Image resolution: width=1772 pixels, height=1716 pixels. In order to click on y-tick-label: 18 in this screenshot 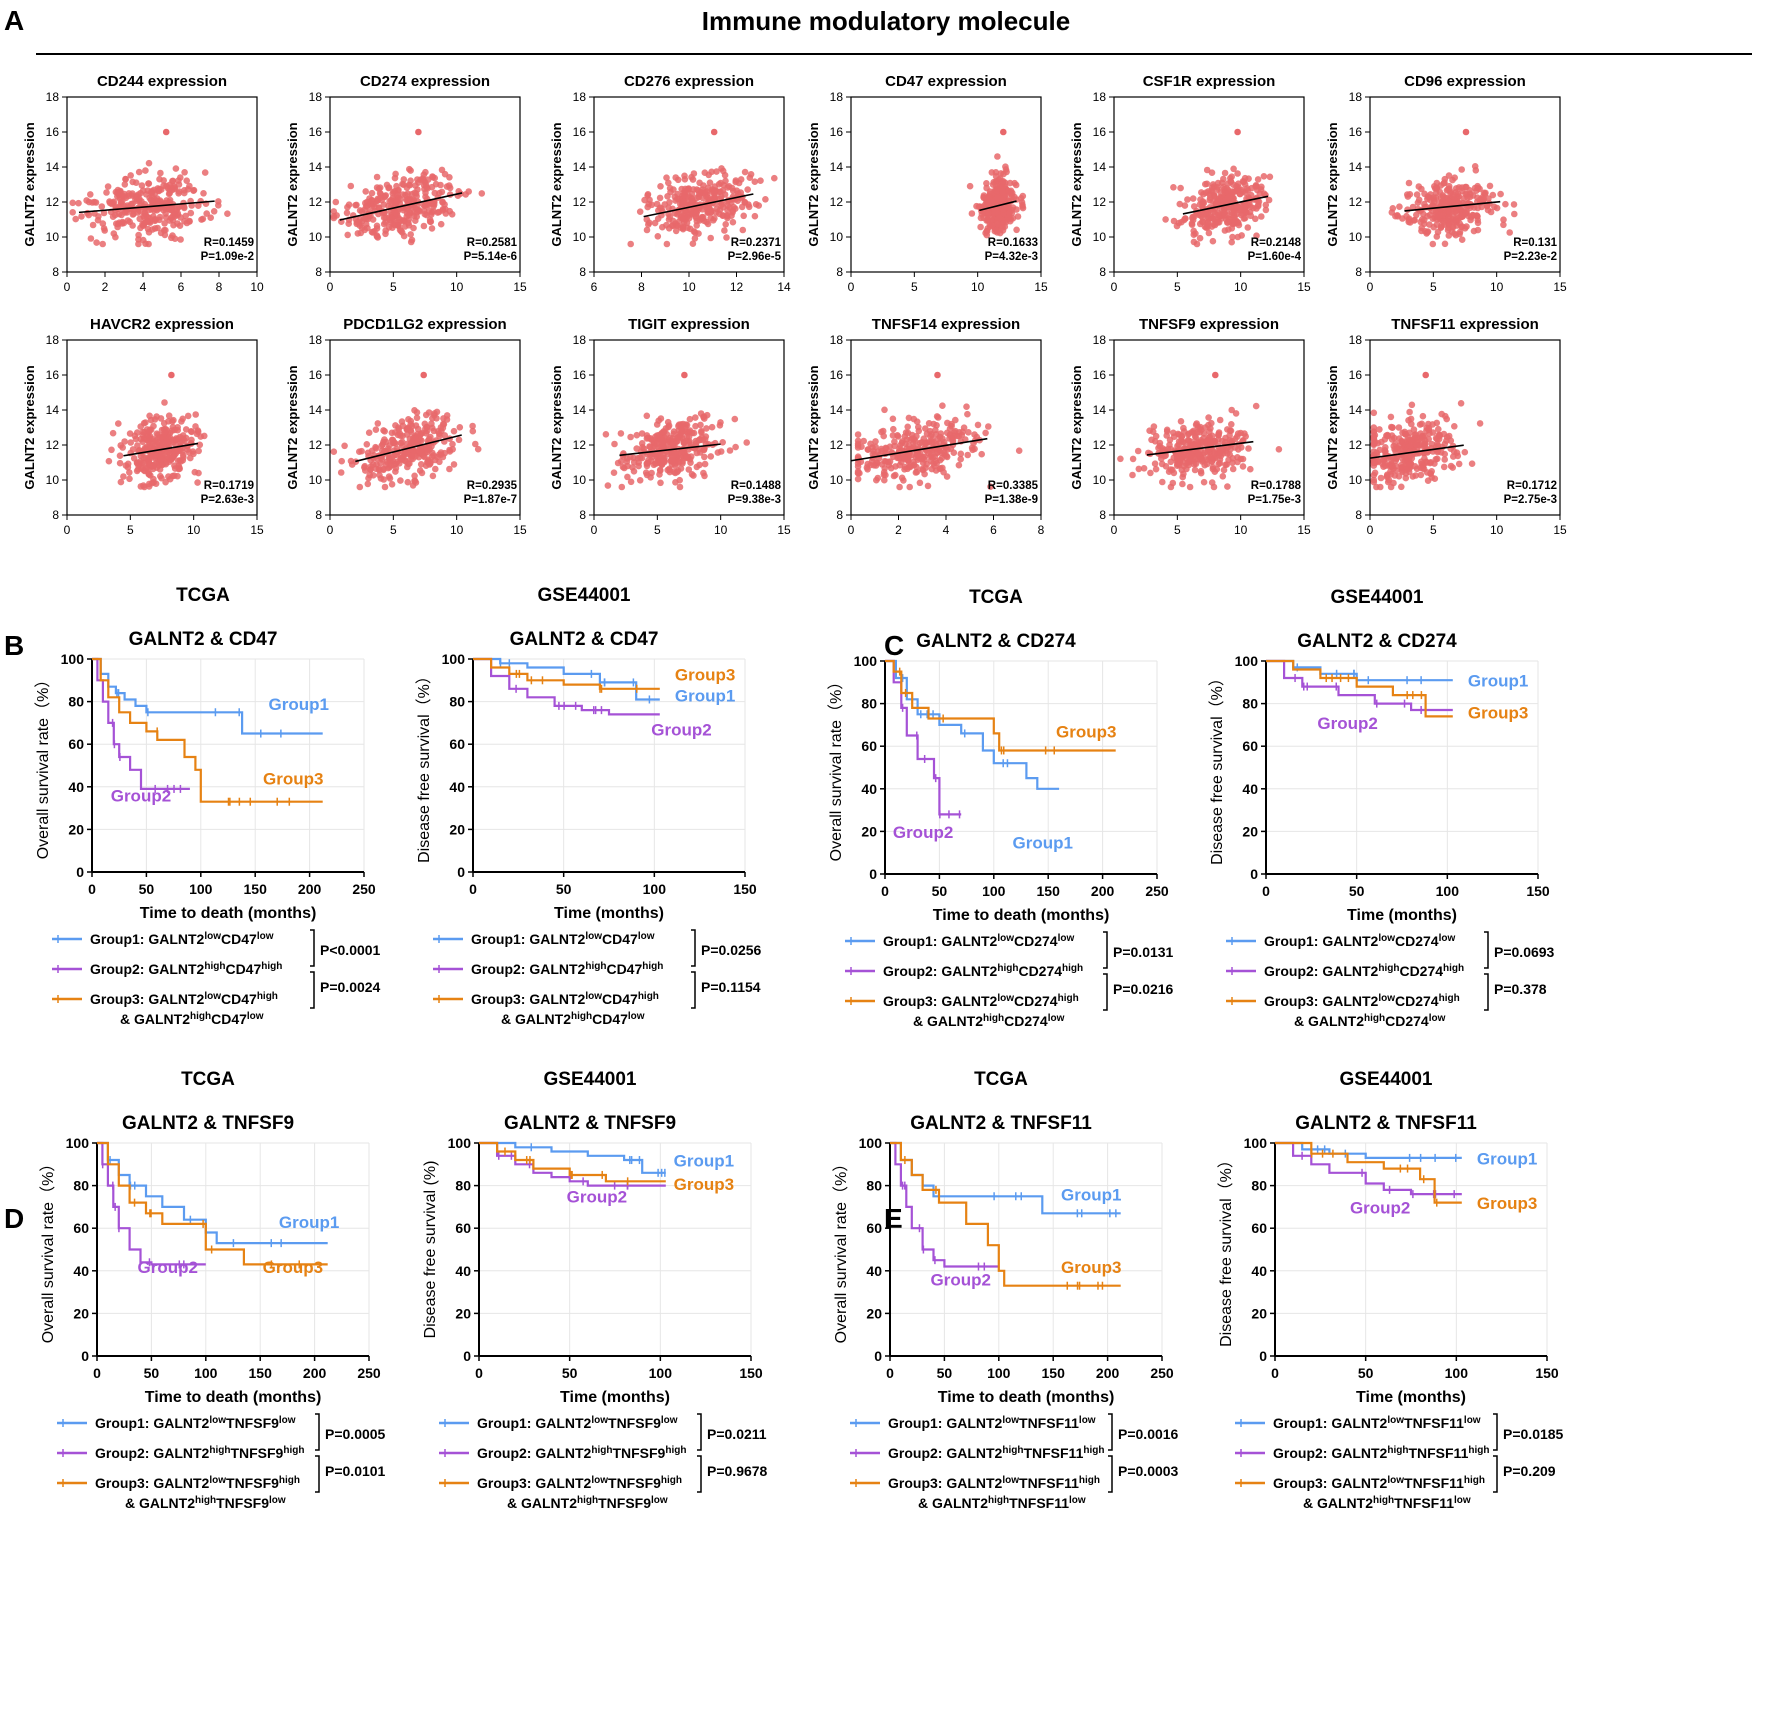, I will do `click(316, 97)`.